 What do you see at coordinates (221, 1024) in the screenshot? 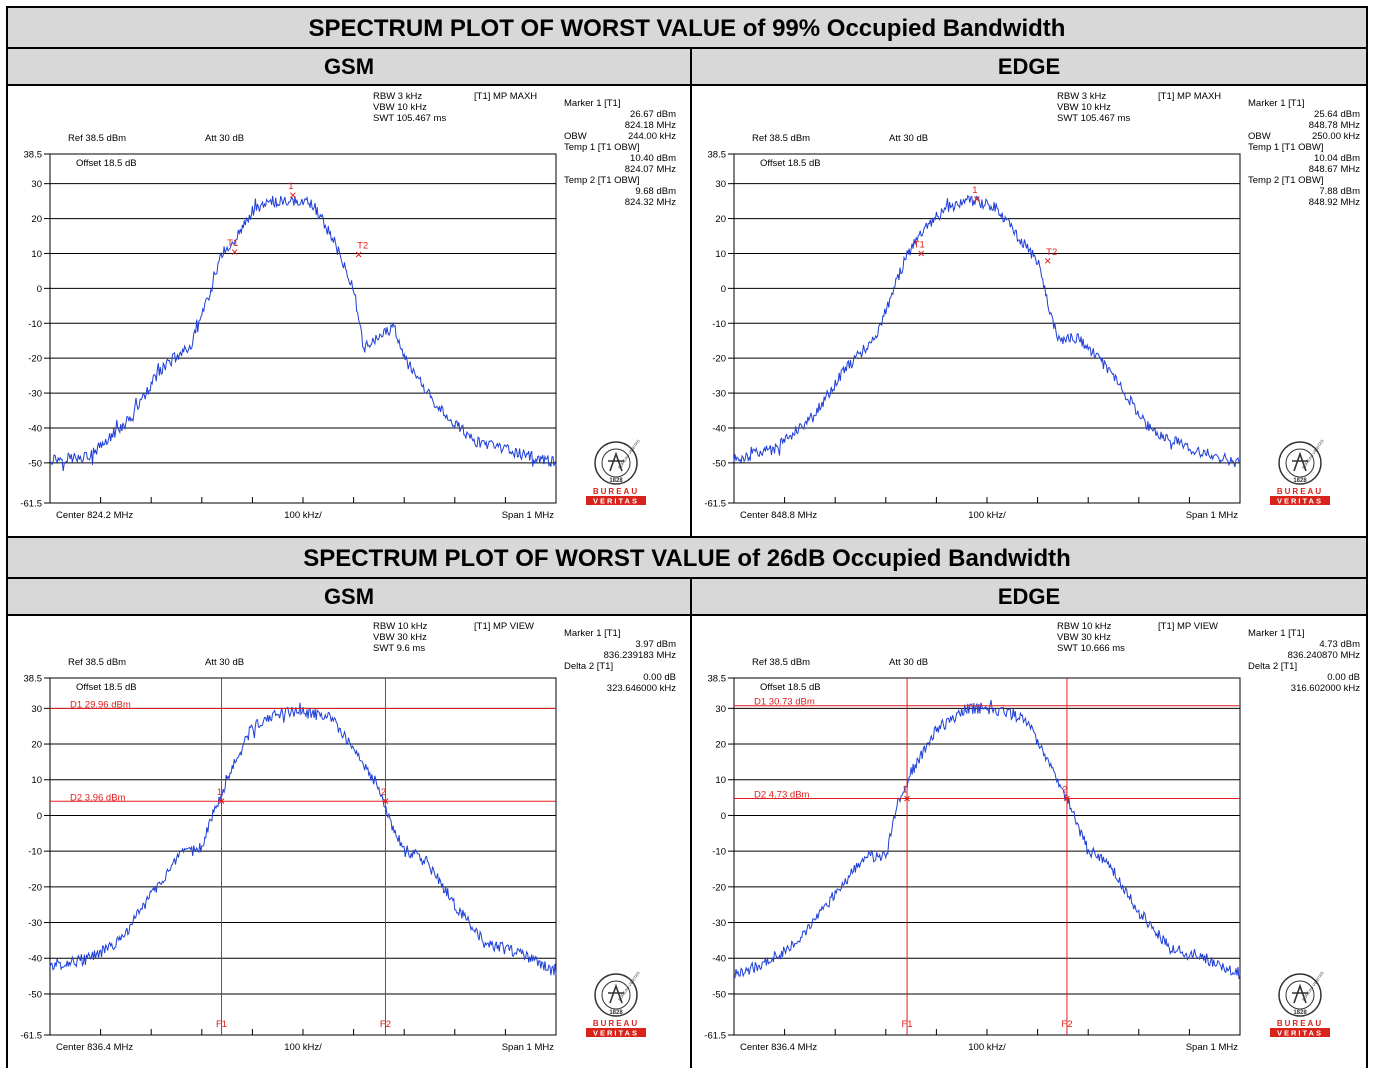
I see `frequency-line-label: F1` at bounding box center [221, 1024].